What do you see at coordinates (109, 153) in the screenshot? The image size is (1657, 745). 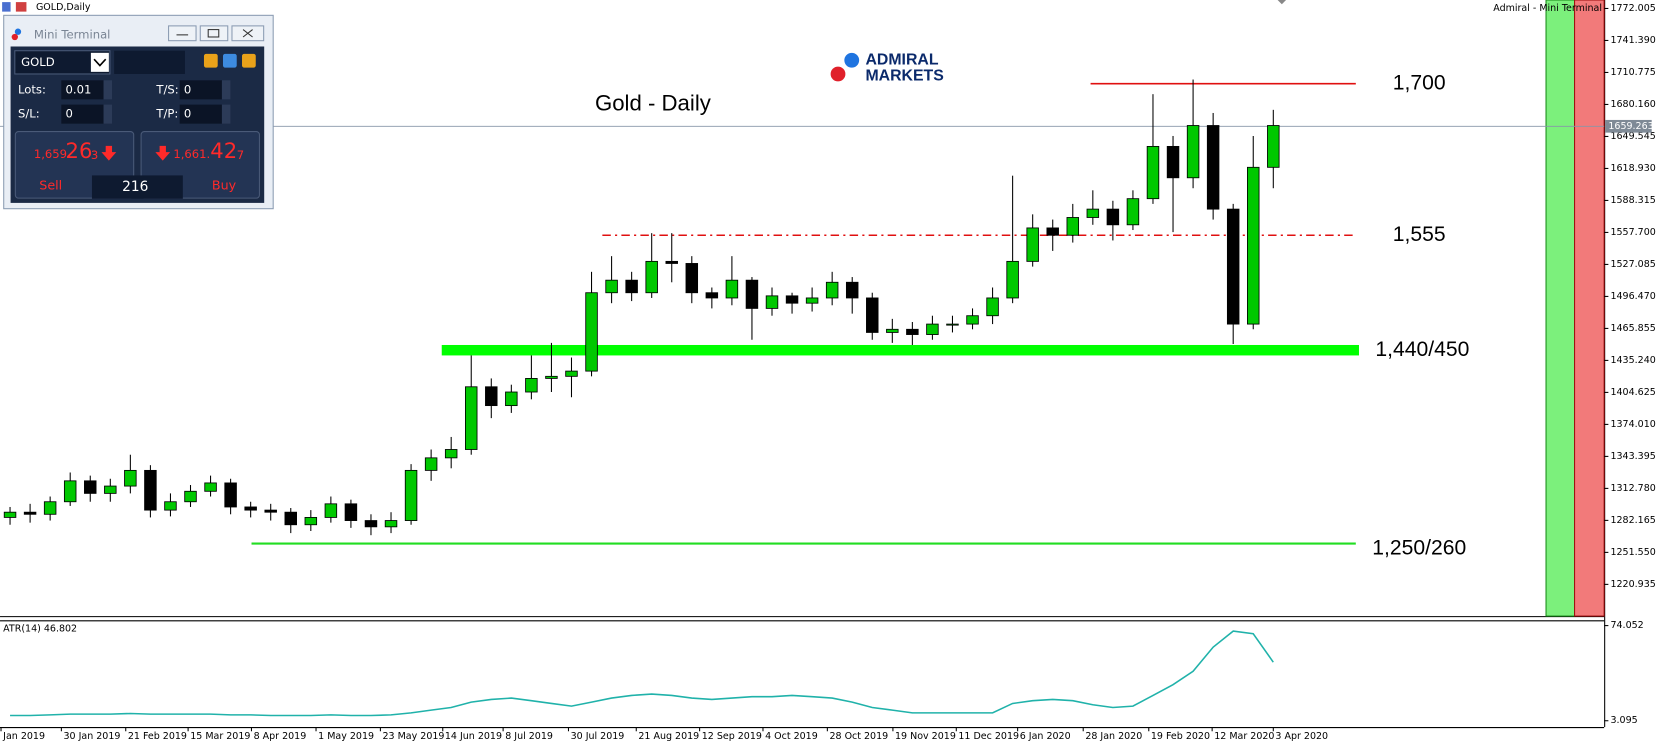 I see `down-arrow` at bounding box center [109, 153].